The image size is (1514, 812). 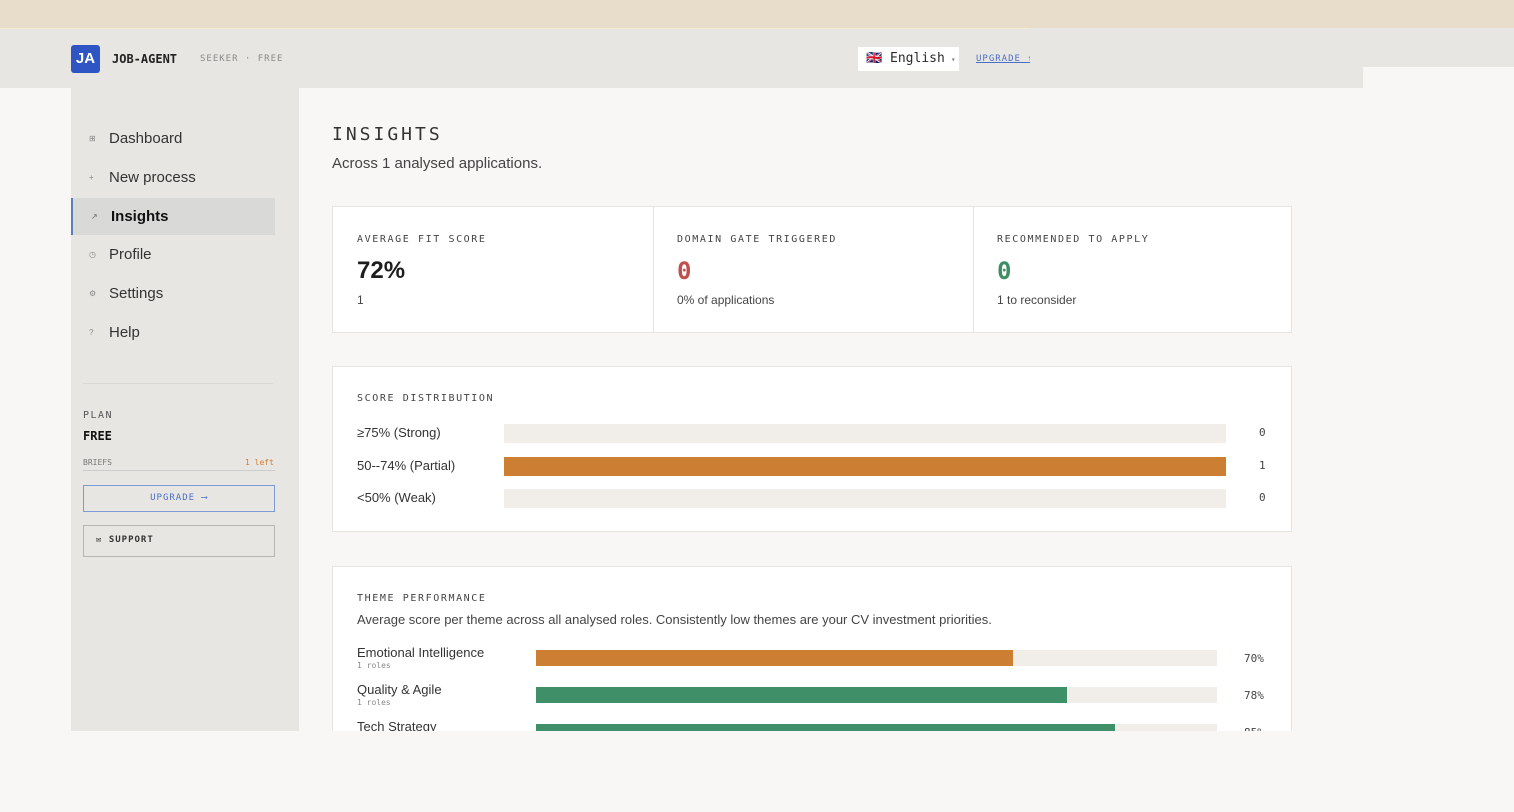 What do you see at coordinates (152, 177) in the screenshot?
I see `nav-label: New process` at bounding box center [152, 177].